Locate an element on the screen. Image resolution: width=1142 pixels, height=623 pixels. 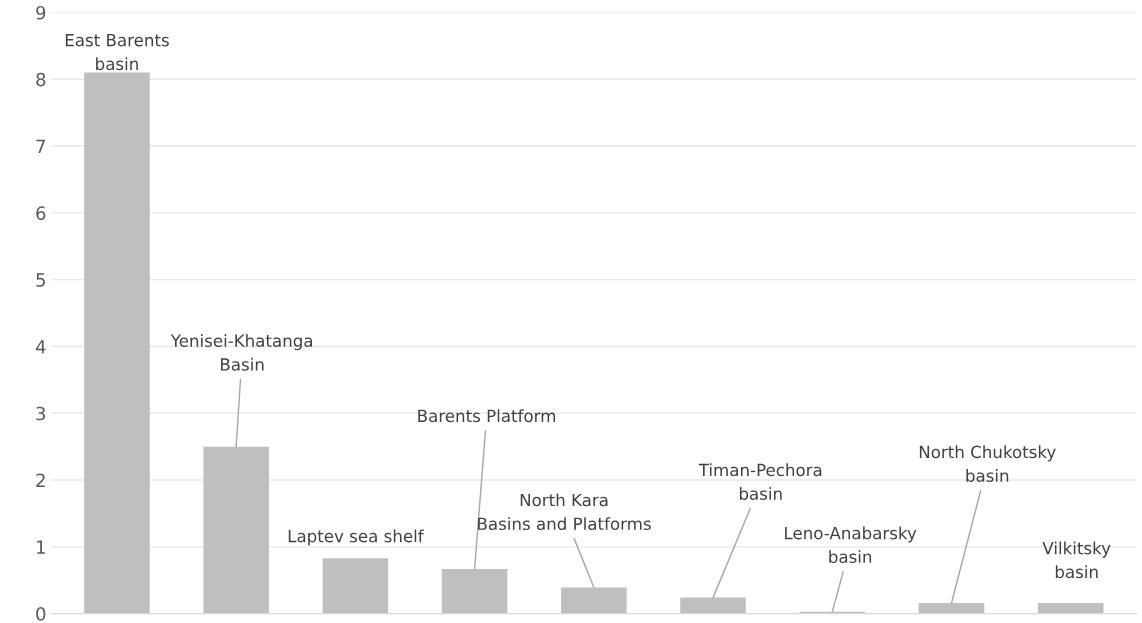
x-tick-label: Timan-Pechora basin is located at coordinates (760, 481).